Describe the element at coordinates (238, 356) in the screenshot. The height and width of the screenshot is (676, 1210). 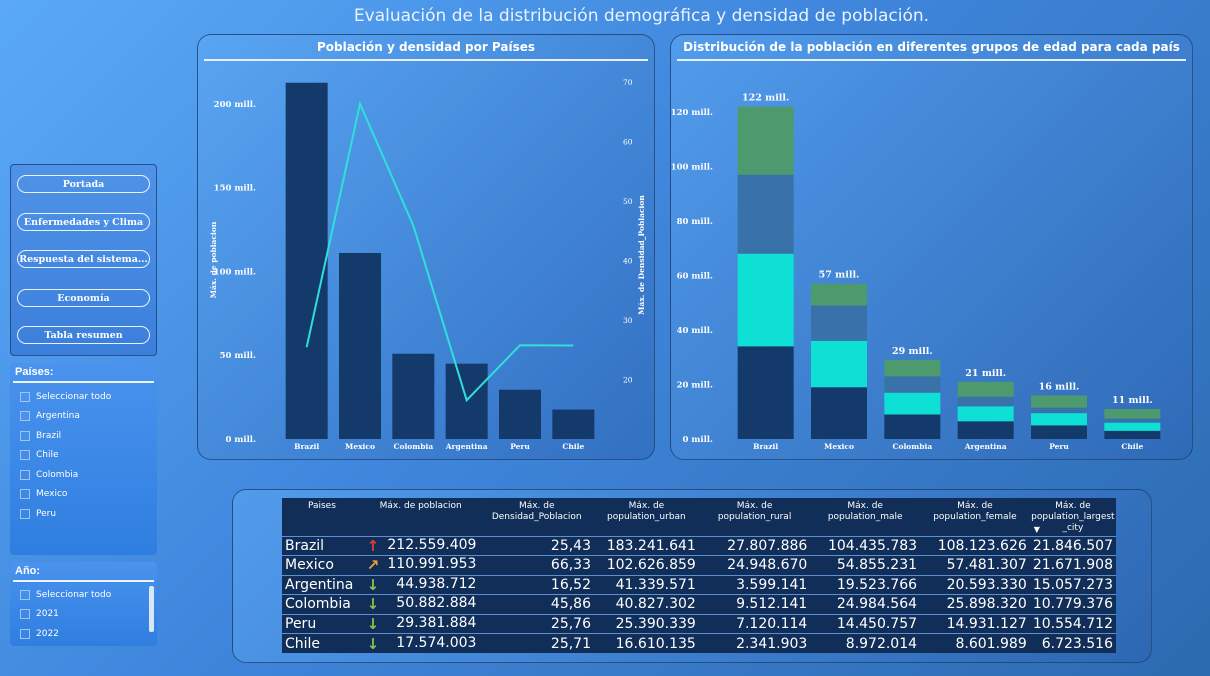
I see `y-tick-label: 50 mill.` at that location.